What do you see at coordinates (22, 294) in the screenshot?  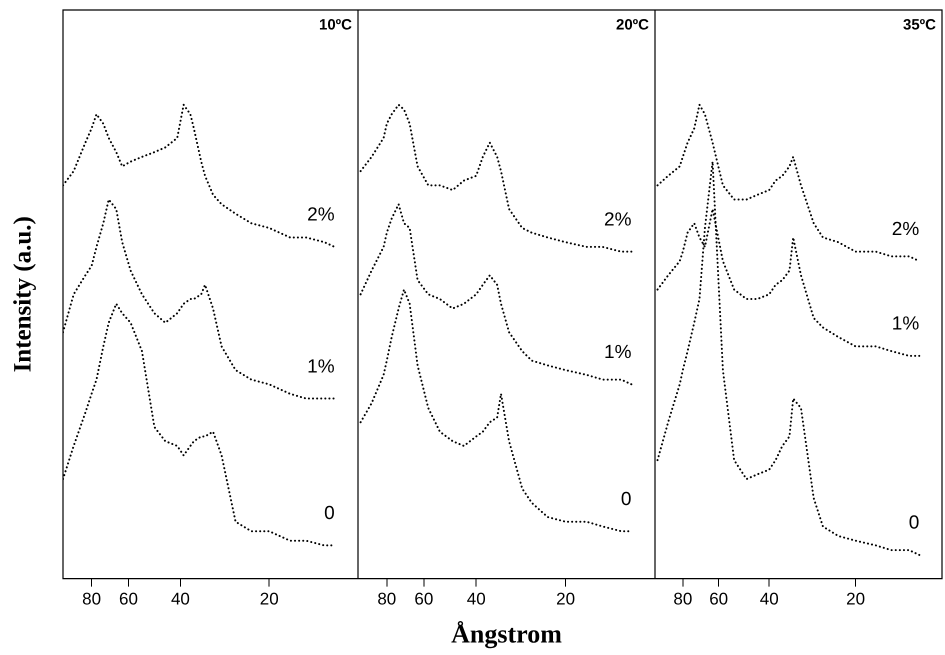 I see `y-axis-title: Intensity (a.u.)` at bounding box center [22, 294].